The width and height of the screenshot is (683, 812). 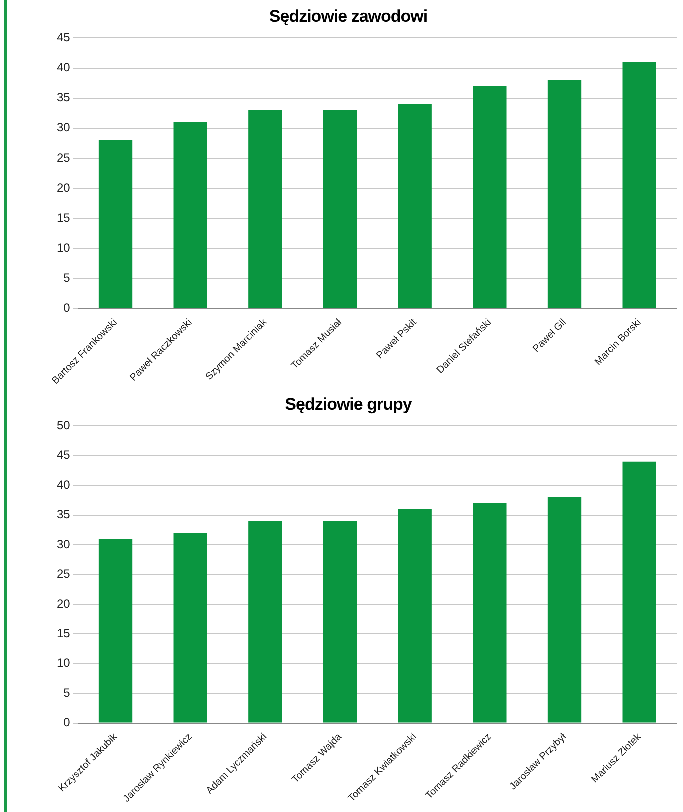 I want to click on y-tick-label: 50, so click(x=63, y=425).